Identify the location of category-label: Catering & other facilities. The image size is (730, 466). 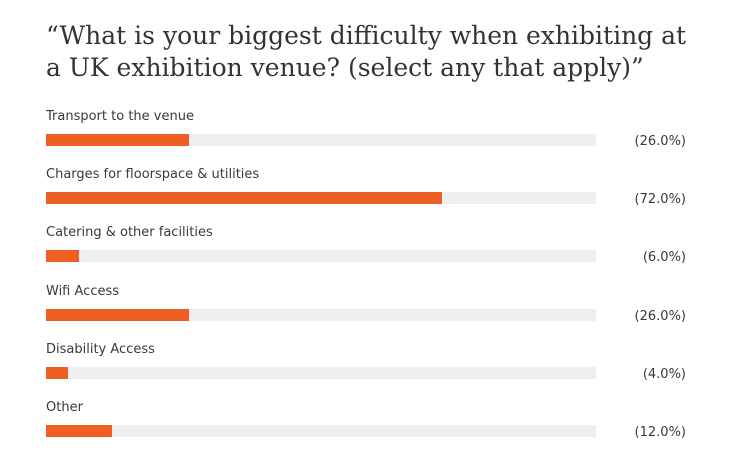
(129, 232).